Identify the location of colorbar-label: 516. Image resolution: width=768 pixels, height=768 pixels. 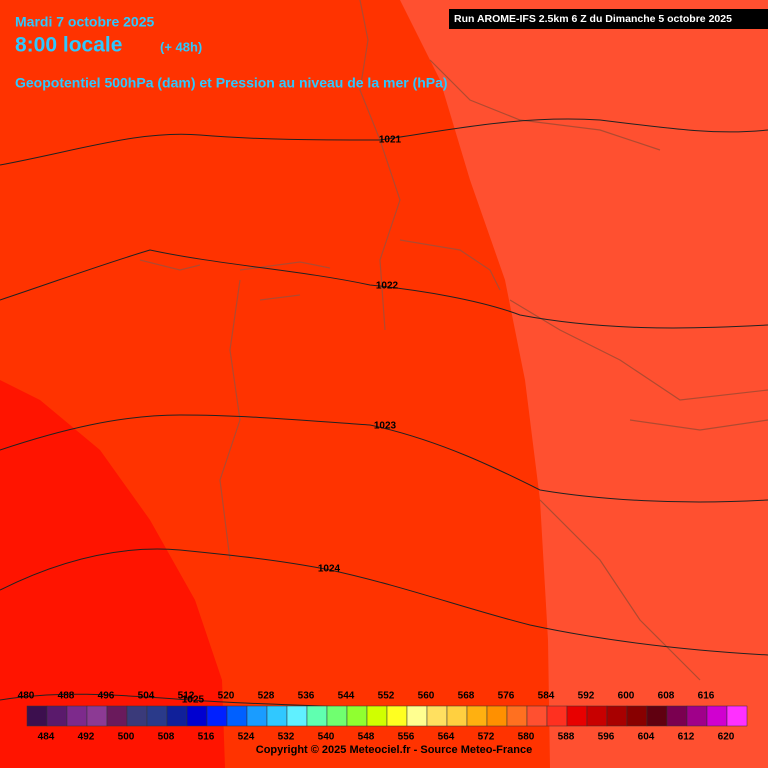
(206, 737).